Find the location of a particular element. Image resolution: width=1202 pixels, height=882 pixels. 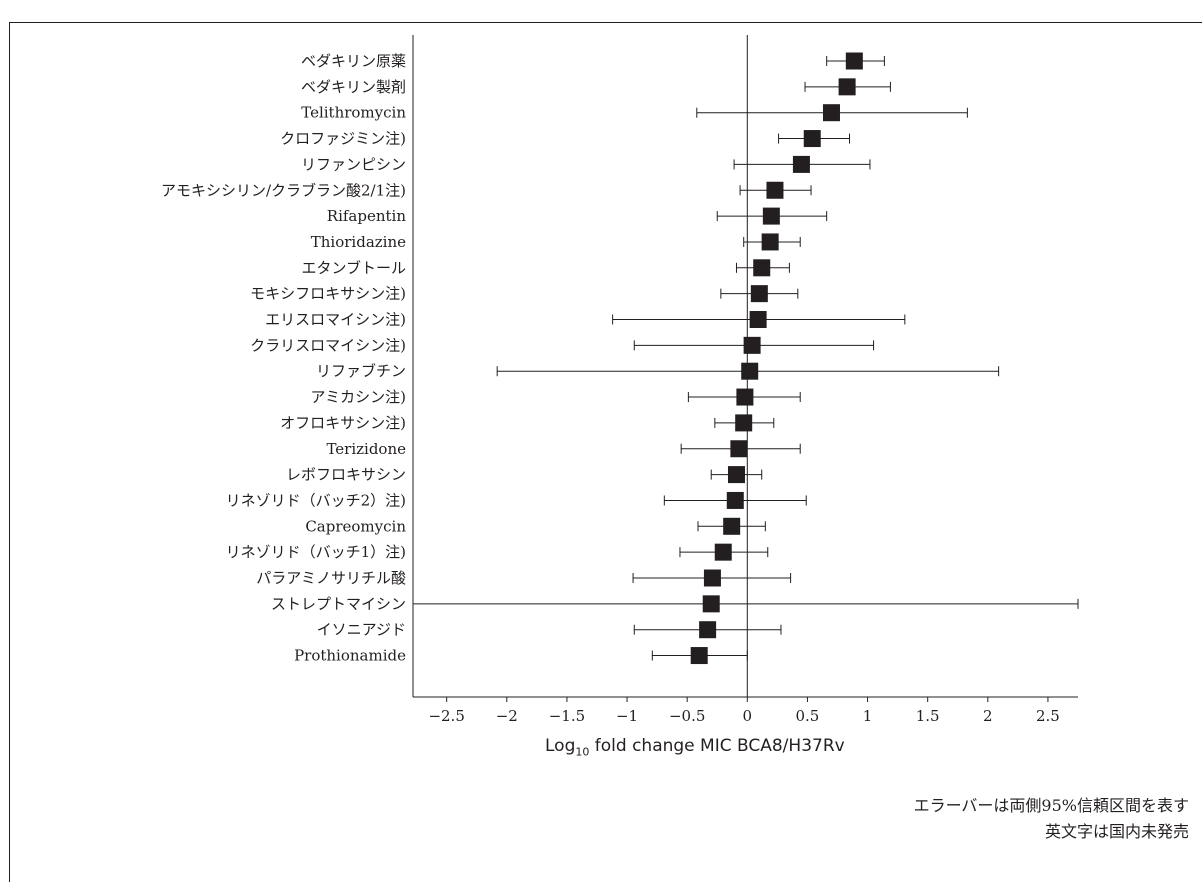

y-category-label: アモキシシリン/クラブラン酸2/1注) is located at coordinates (283, 190).